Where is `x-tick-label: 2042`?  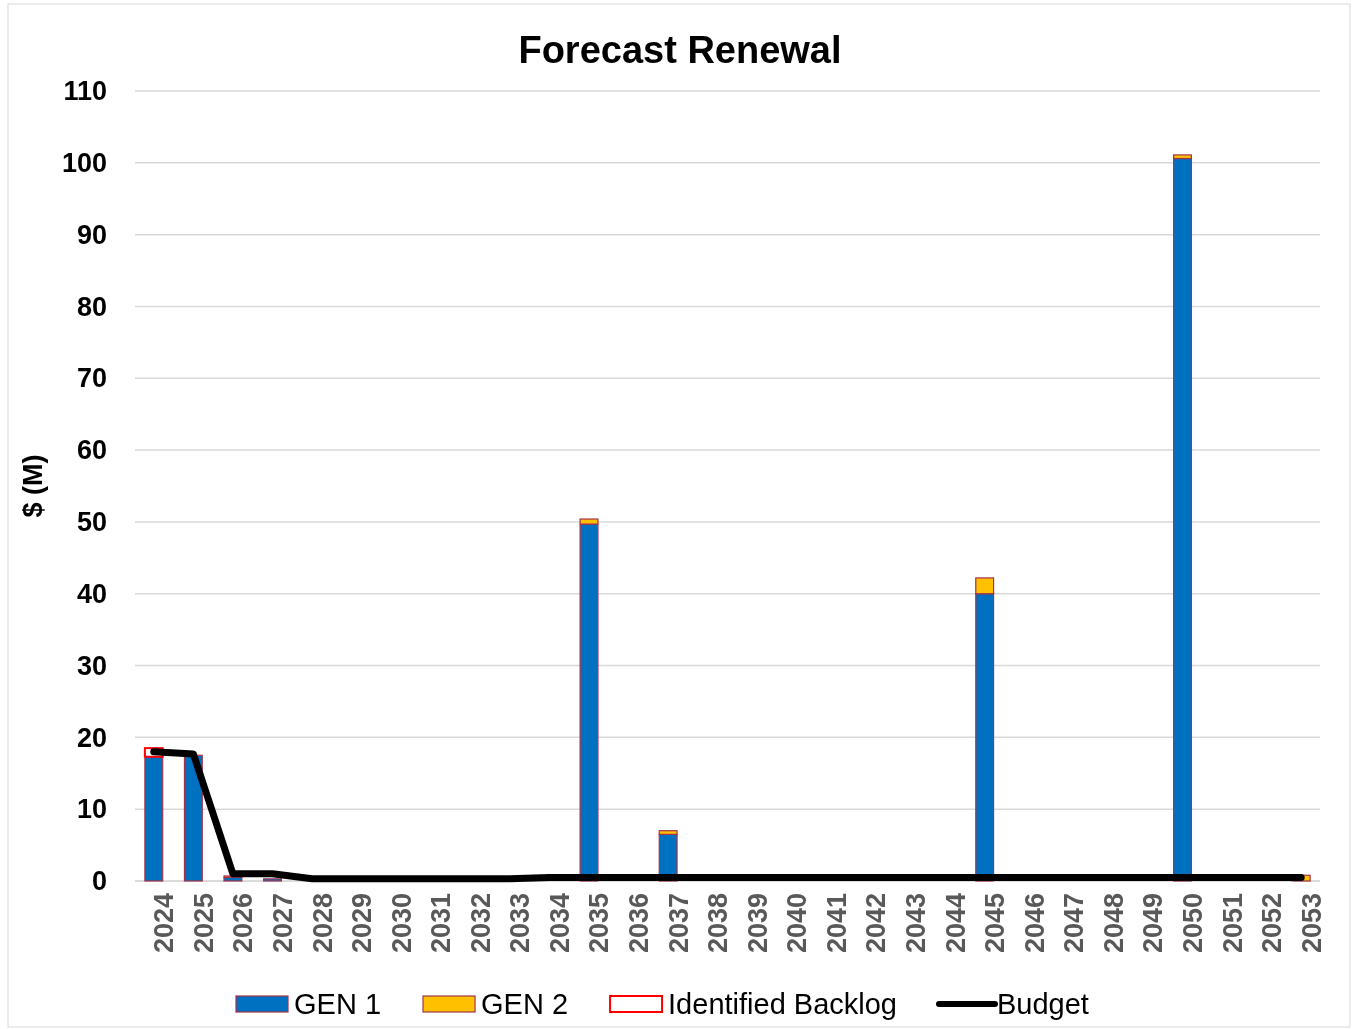
x-tick-label: 2042 is located at coordinates (876, 923).